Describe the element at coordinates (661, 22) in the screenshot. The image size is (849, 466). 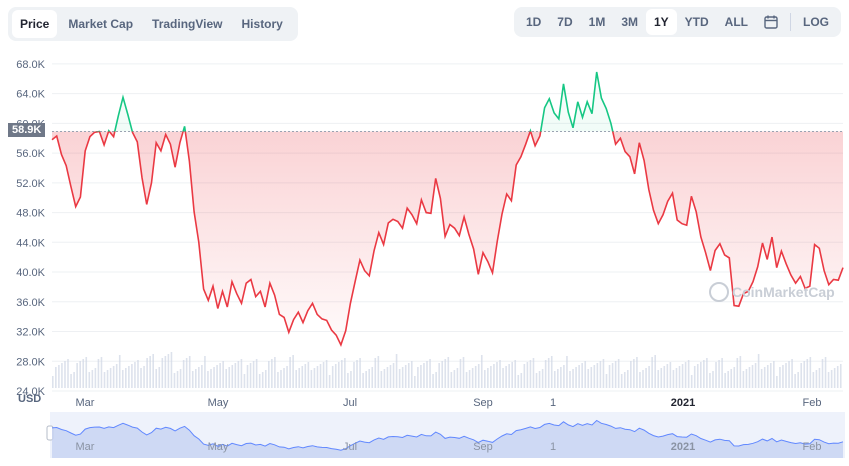
I see `range-1y-button: 1Y` at that location.